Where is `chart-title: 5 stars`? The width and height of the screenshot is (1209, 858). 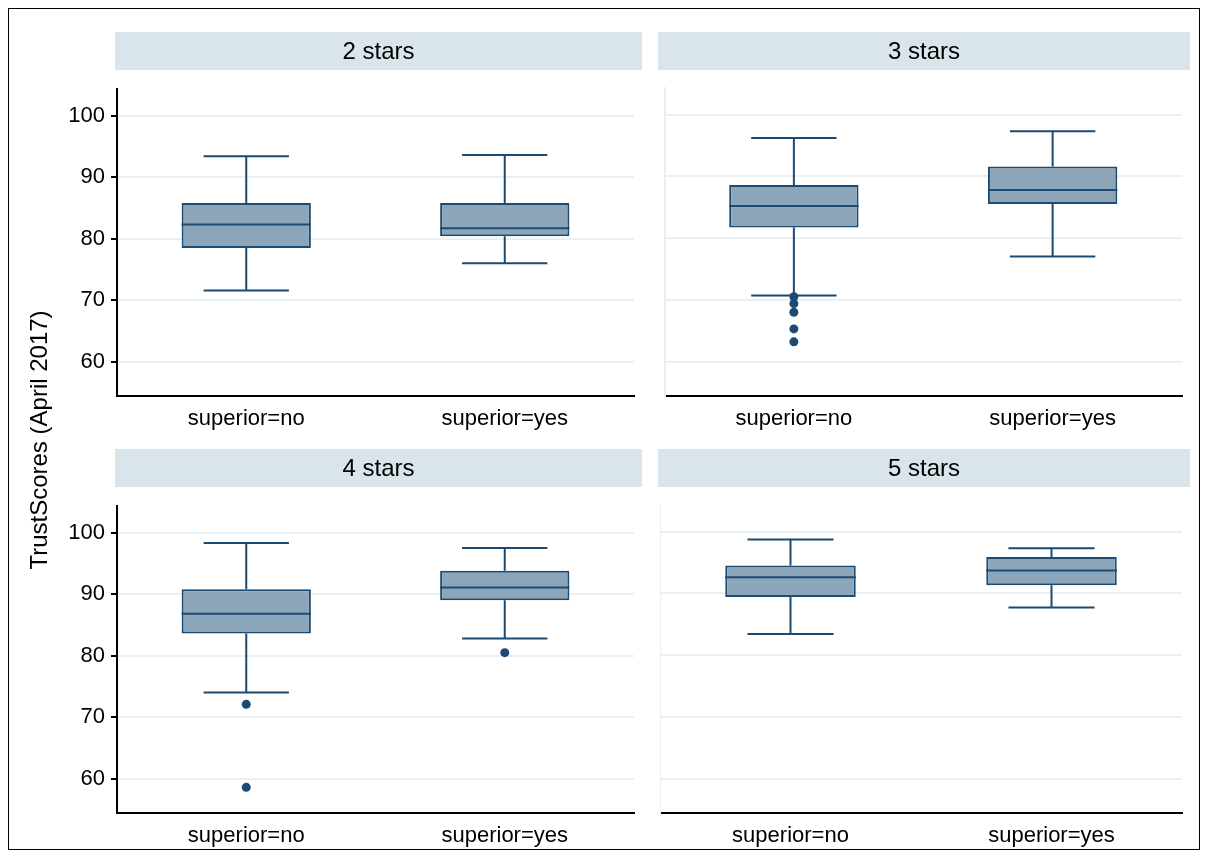 chart-title: 5 stars is located at coordinates (924, 468).